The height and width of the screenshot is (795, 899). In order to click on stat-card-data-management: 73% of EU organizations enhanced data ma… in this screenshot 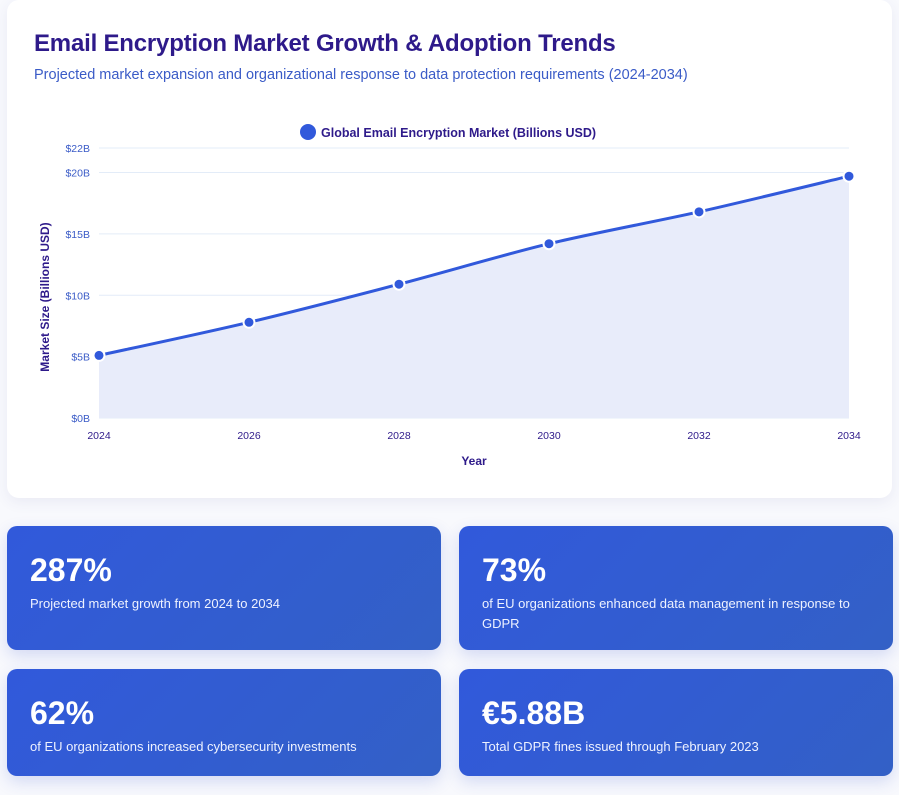, I will do `click(676, 588)`.